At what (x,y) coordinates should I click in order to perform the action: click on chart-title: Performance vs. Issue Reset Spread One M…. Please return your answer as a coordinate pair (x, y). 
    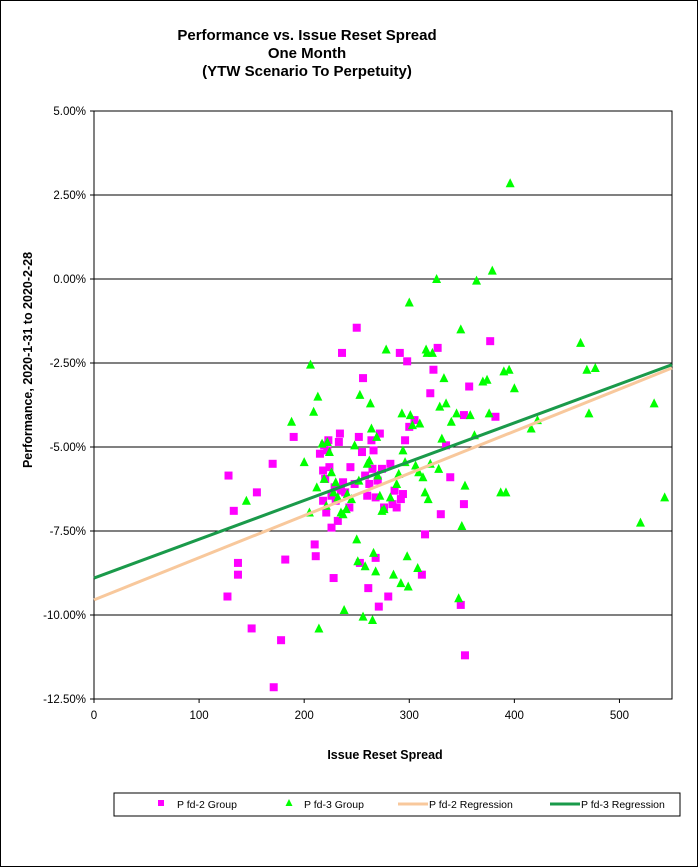
    Looking at the image, I should click on (306, 53).